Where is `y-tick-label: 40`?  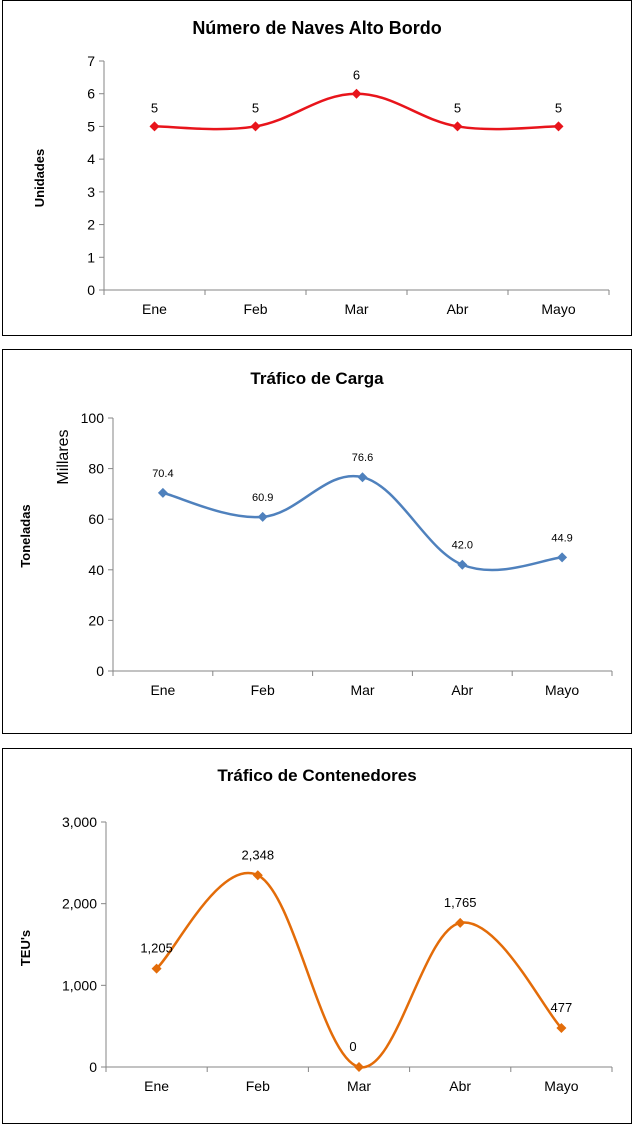
y-tick-label: 40 is located at coordinates (96, 570).